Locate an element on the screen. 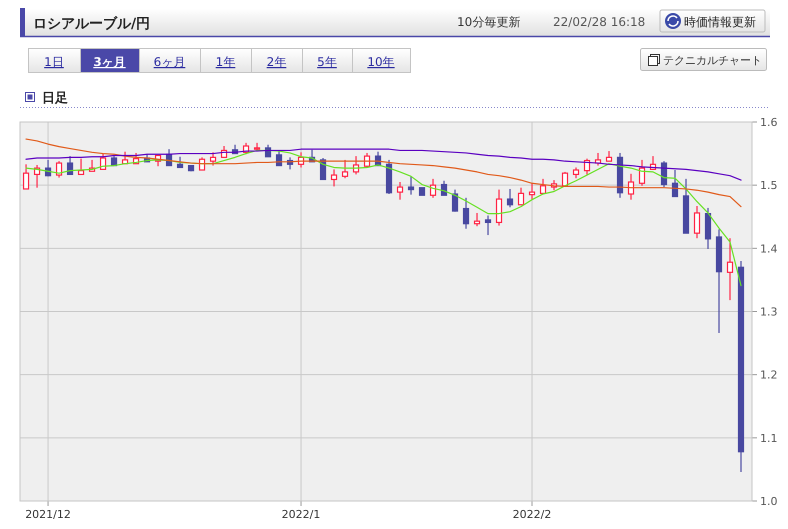  text: 時価情報更新 is located at coordinates (720, 22).